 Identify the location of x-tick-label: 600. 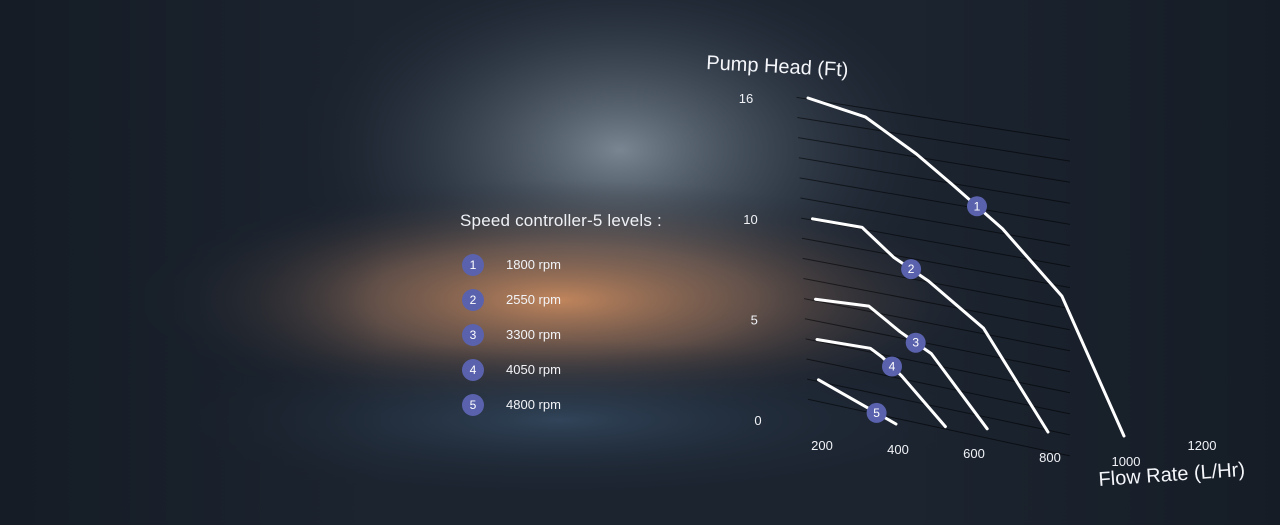
(974, 453).